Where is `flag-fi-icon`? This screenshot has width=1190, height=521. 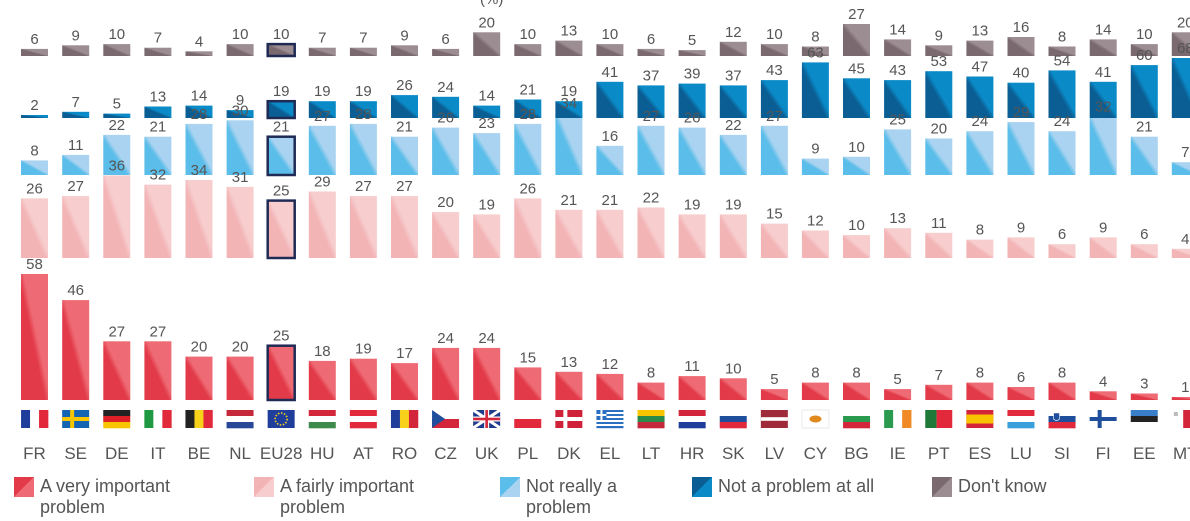 flag-fi-icon is located at coordinates (1103, 419).